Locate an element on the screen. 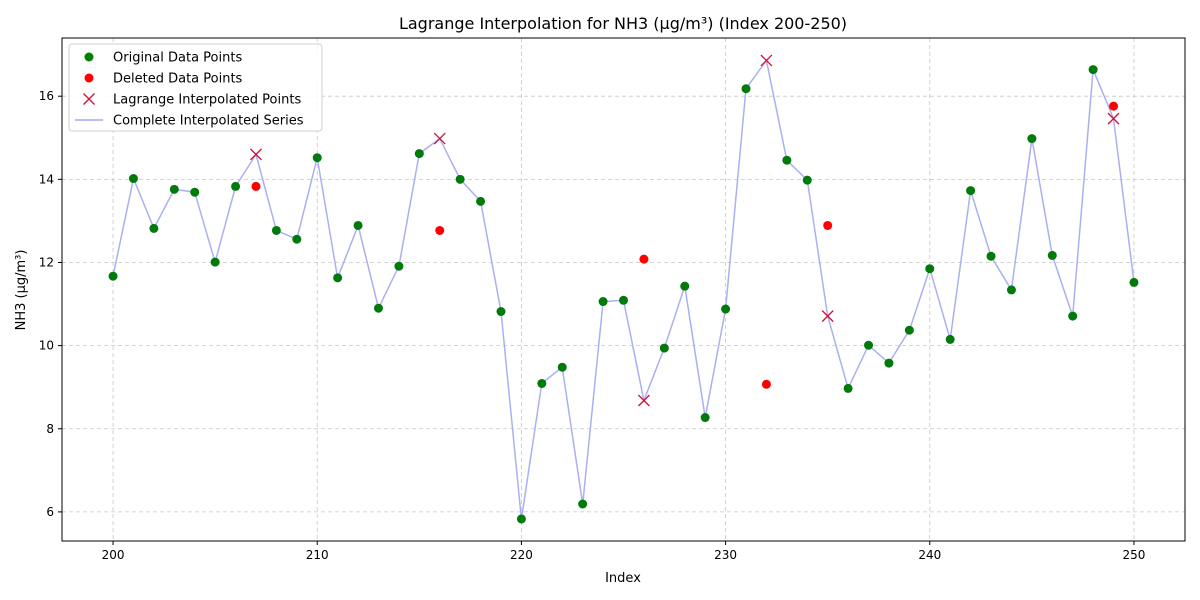 Image resolution: width=1200 pixels, height=600 pixels. legend-marker-x is located at coordinates (89, 99).